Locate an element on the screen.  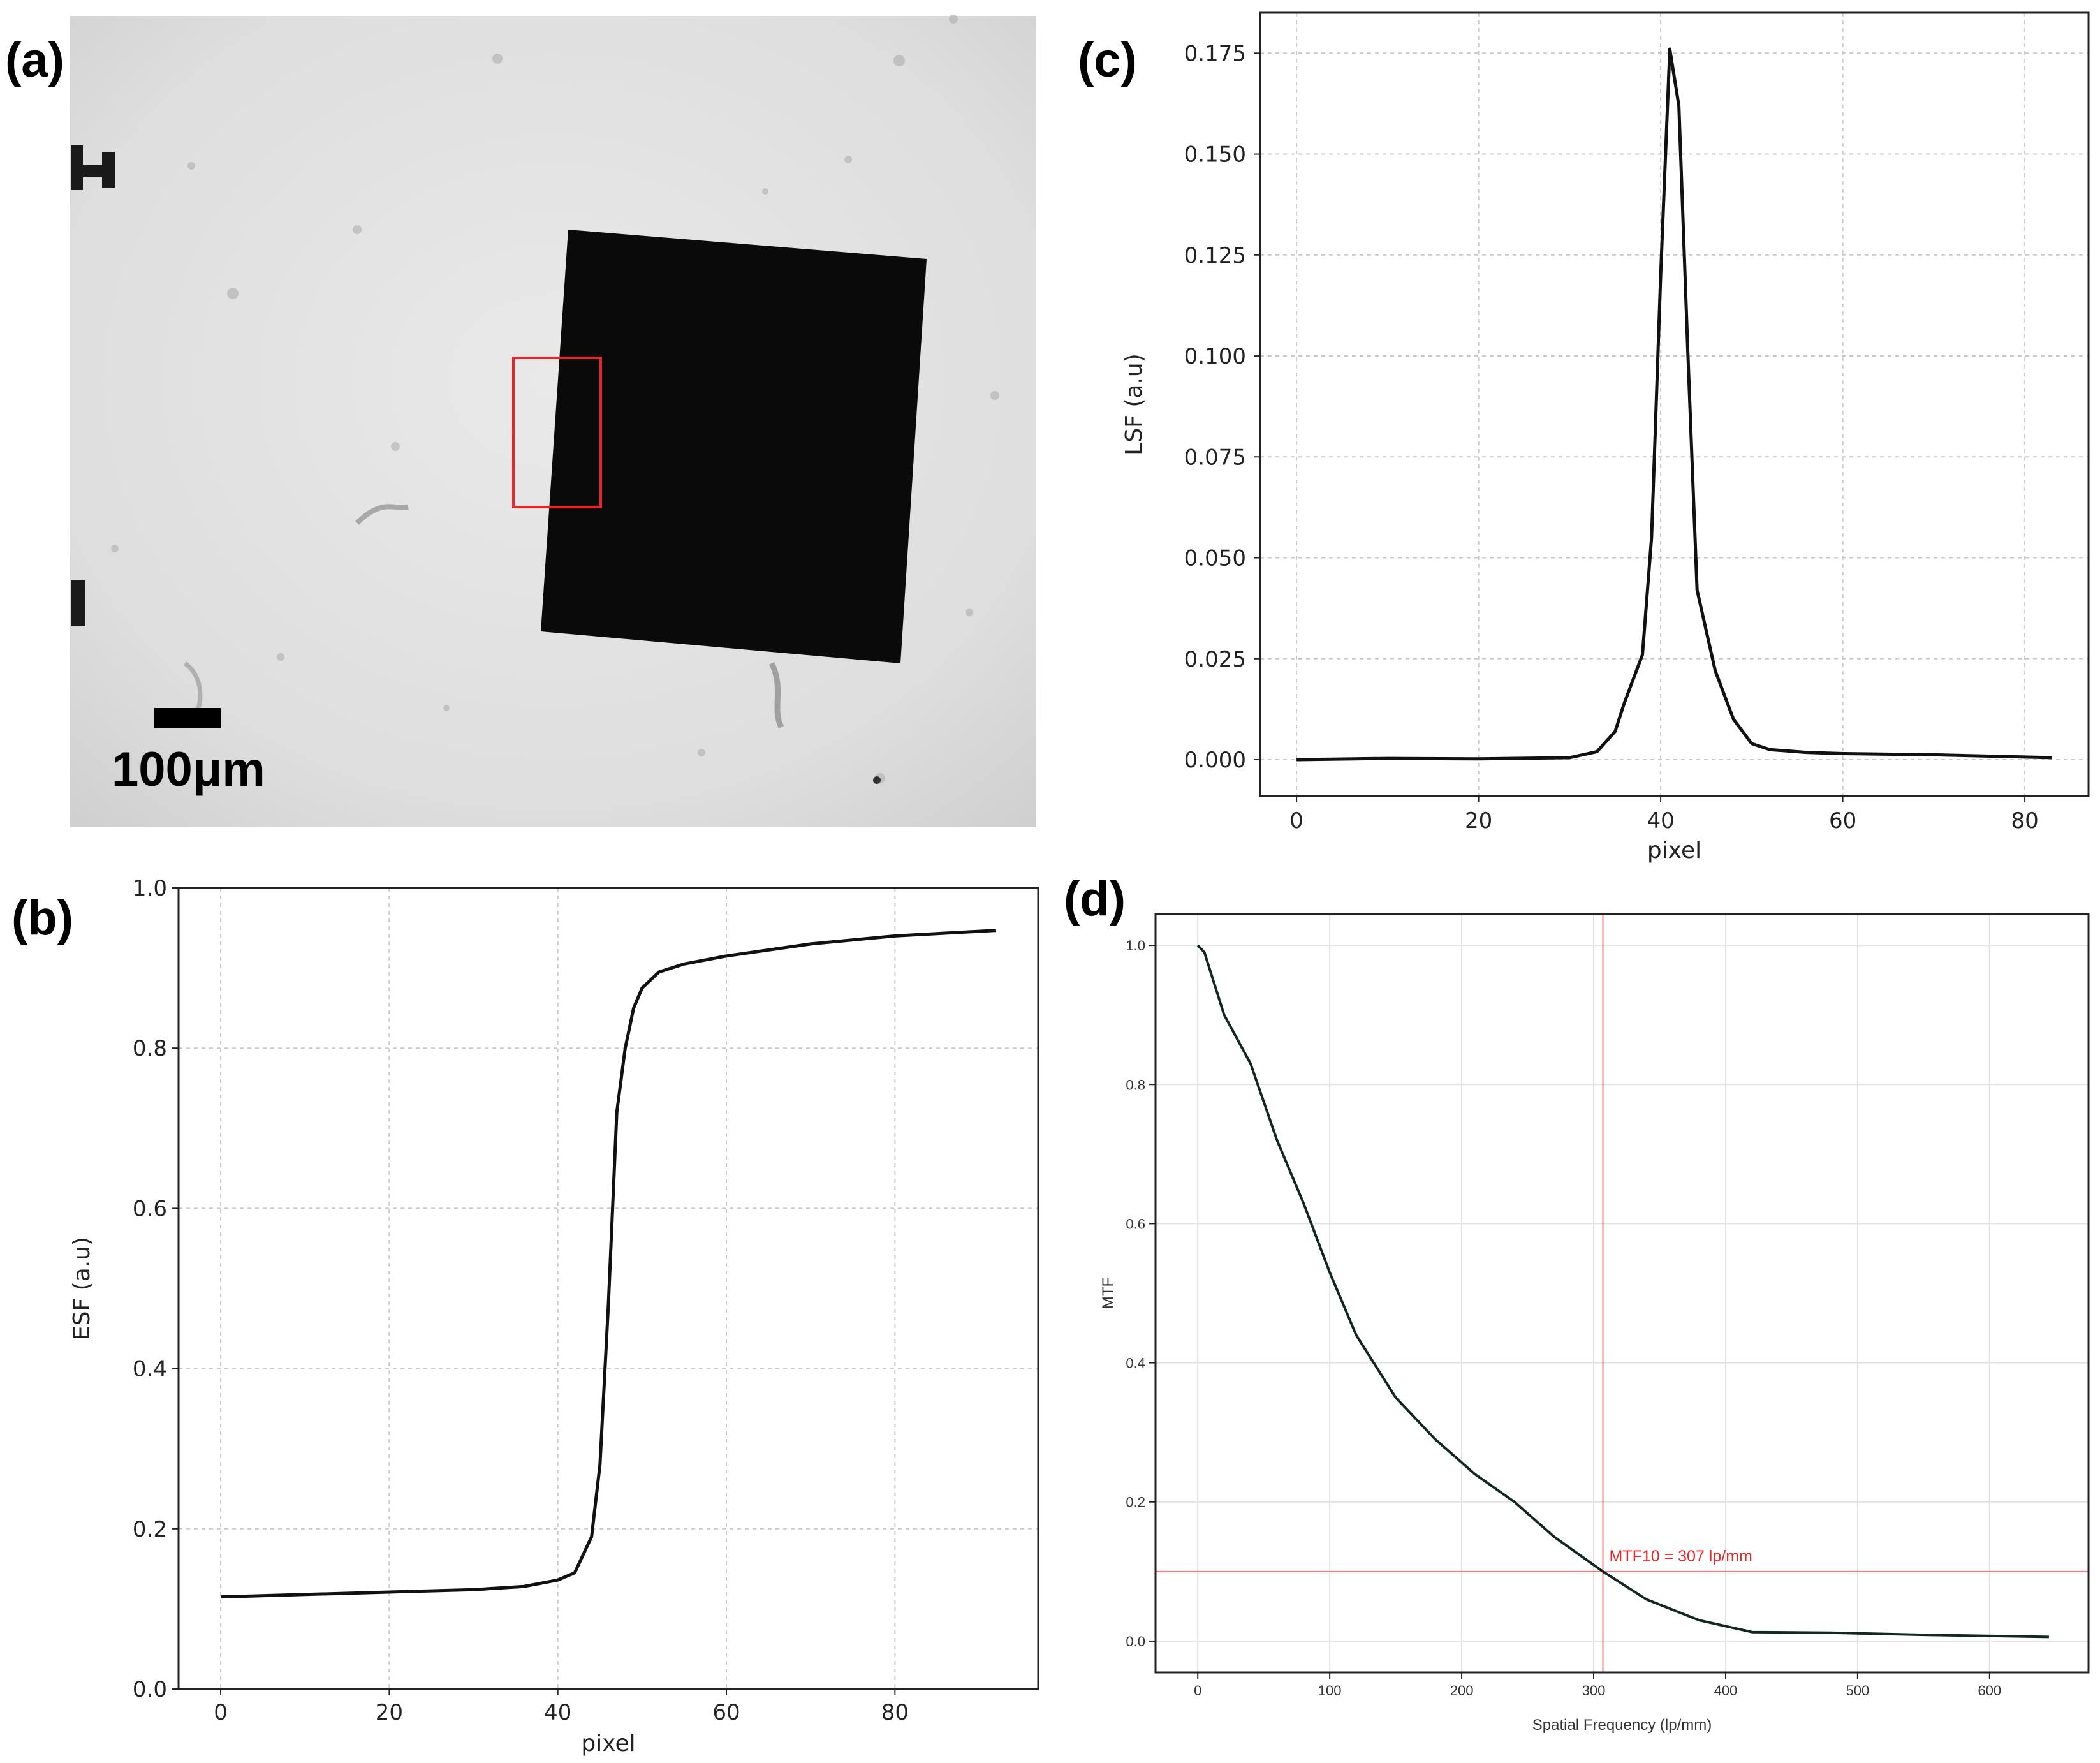
x-tick-label: 400 is located at coordinates (1726, 1691).